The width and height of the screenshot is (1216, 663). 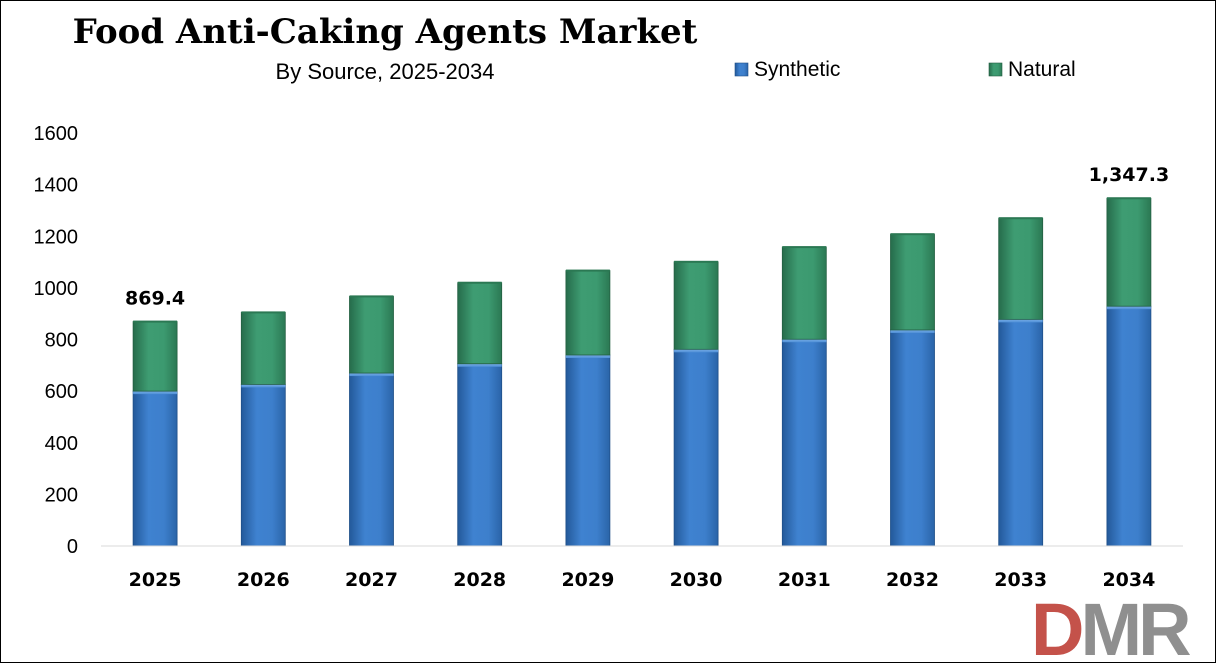 I want to click on bar-group-2026, so click(x=263, y=429).